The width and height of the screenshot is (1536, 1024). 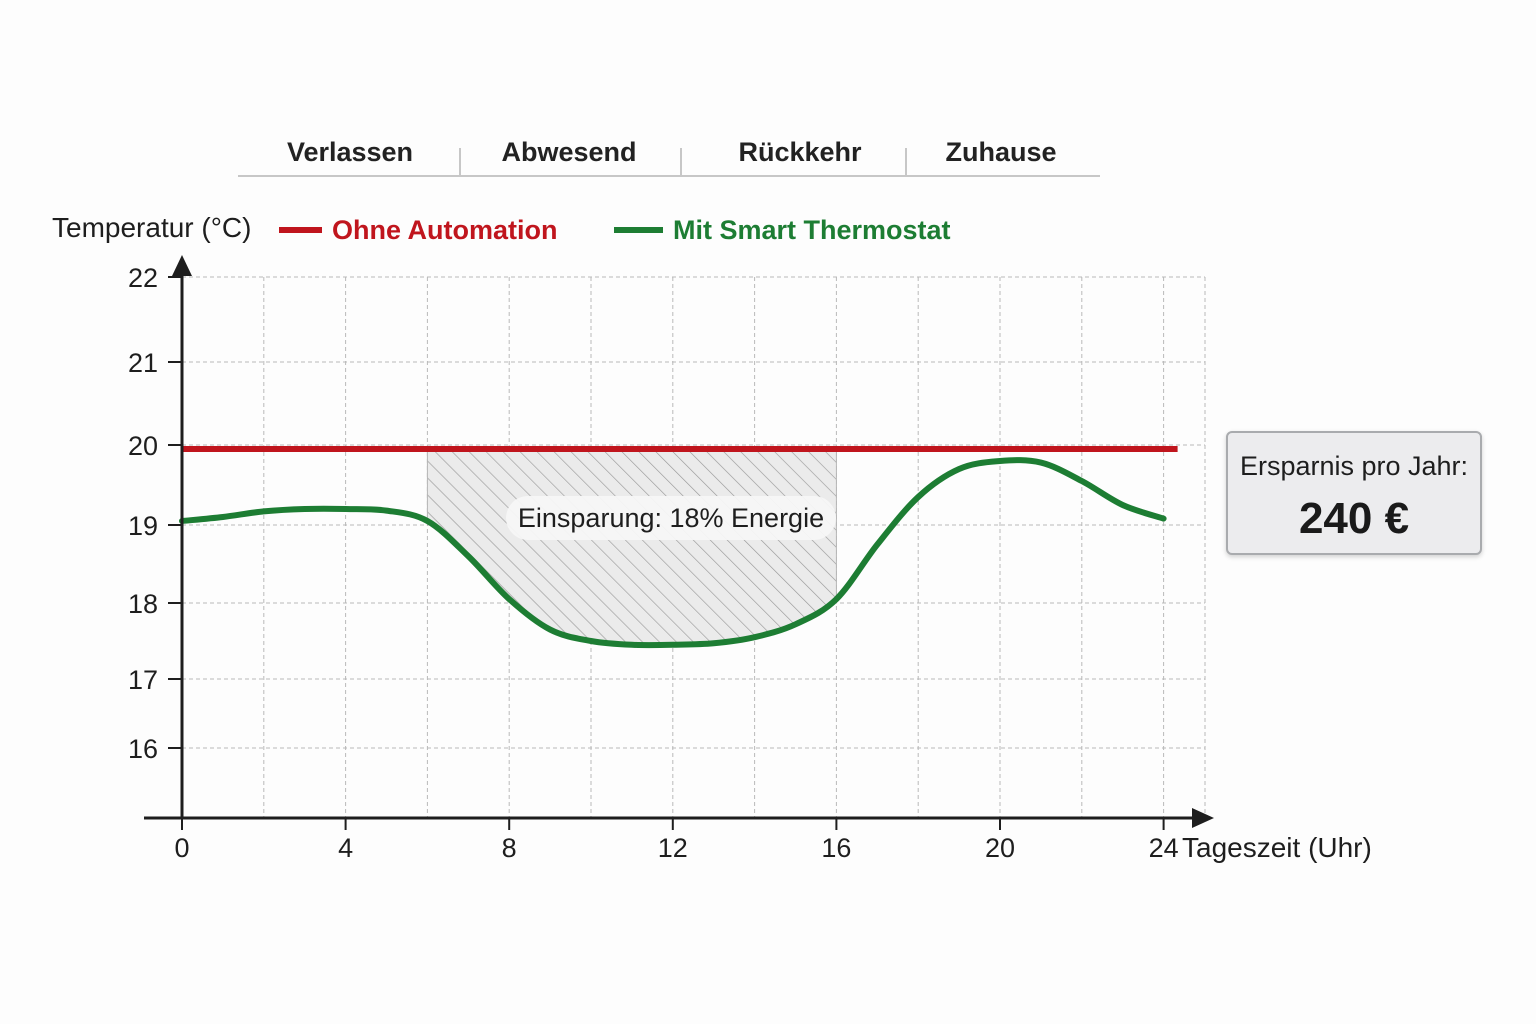 I want to click on savings-box-value: 240 €, so click(x=1354, y=518).